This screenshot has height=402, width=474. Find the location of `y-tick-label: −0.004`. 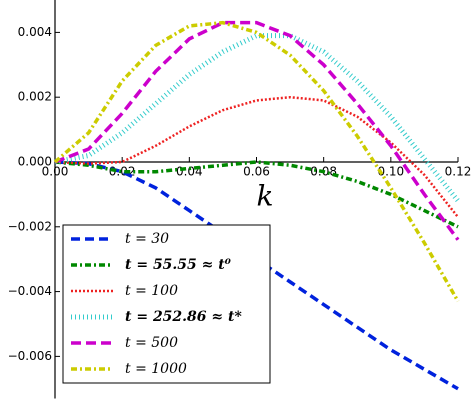

y-tick-label: −0.004 is located at coordinates (30, 291).